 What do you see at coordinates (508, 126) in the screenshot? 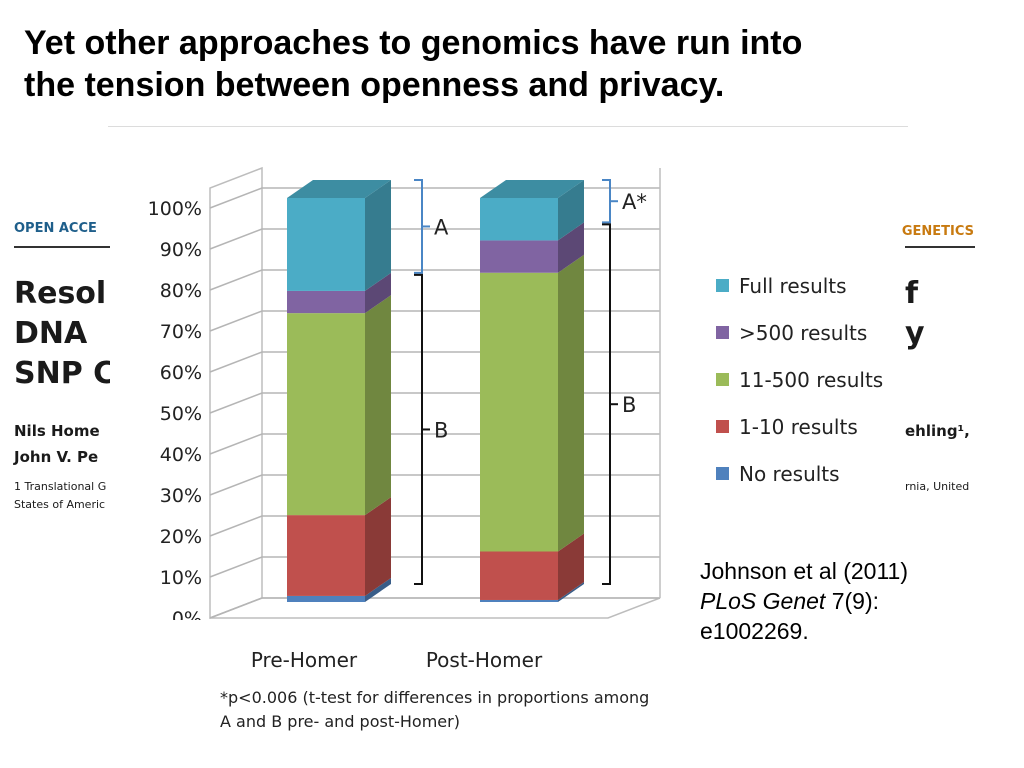
I see `title-divider` at bounding box center [508, 126].